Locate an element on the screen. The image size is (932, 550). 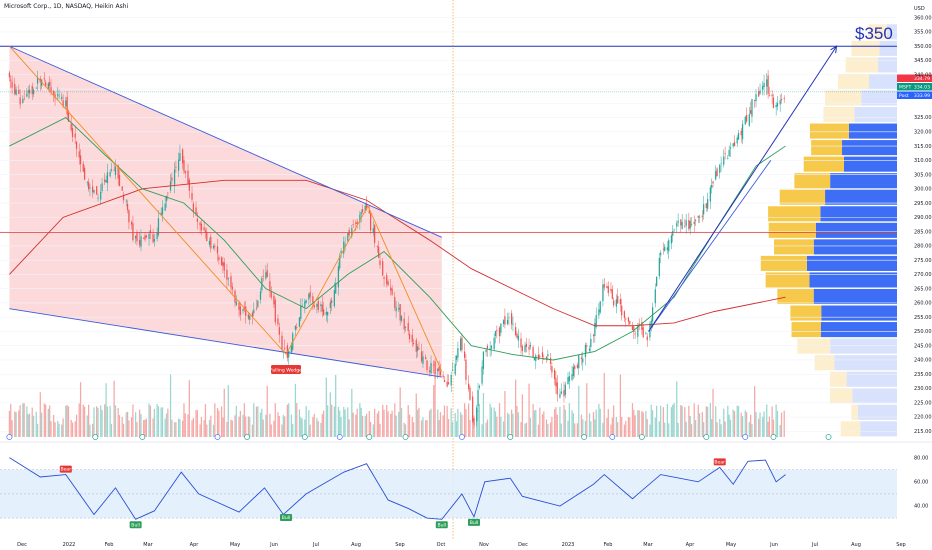
target-arrow is located at coordinates (742, 188).